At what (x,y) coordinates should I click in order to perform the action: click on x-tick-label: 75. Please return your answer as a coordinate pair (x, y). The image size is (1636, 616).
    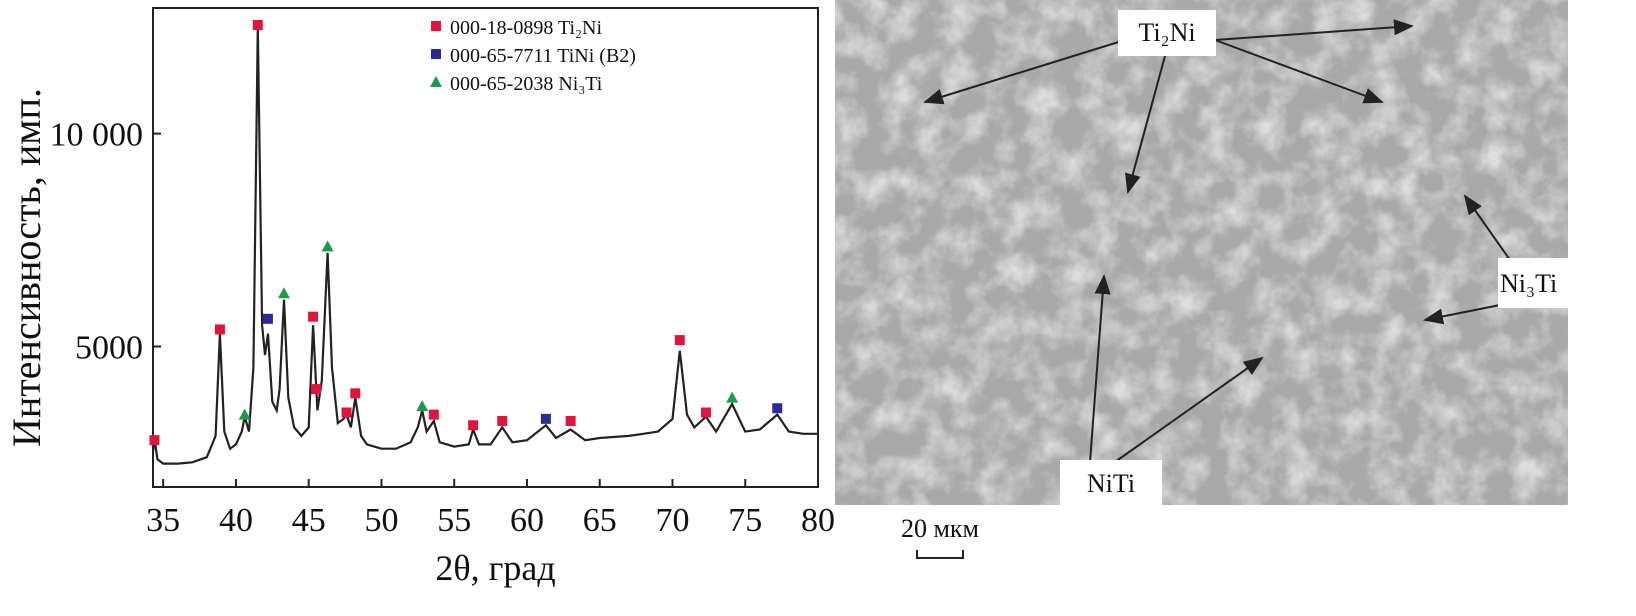
    Looking at the image, I should click on (745, 520).